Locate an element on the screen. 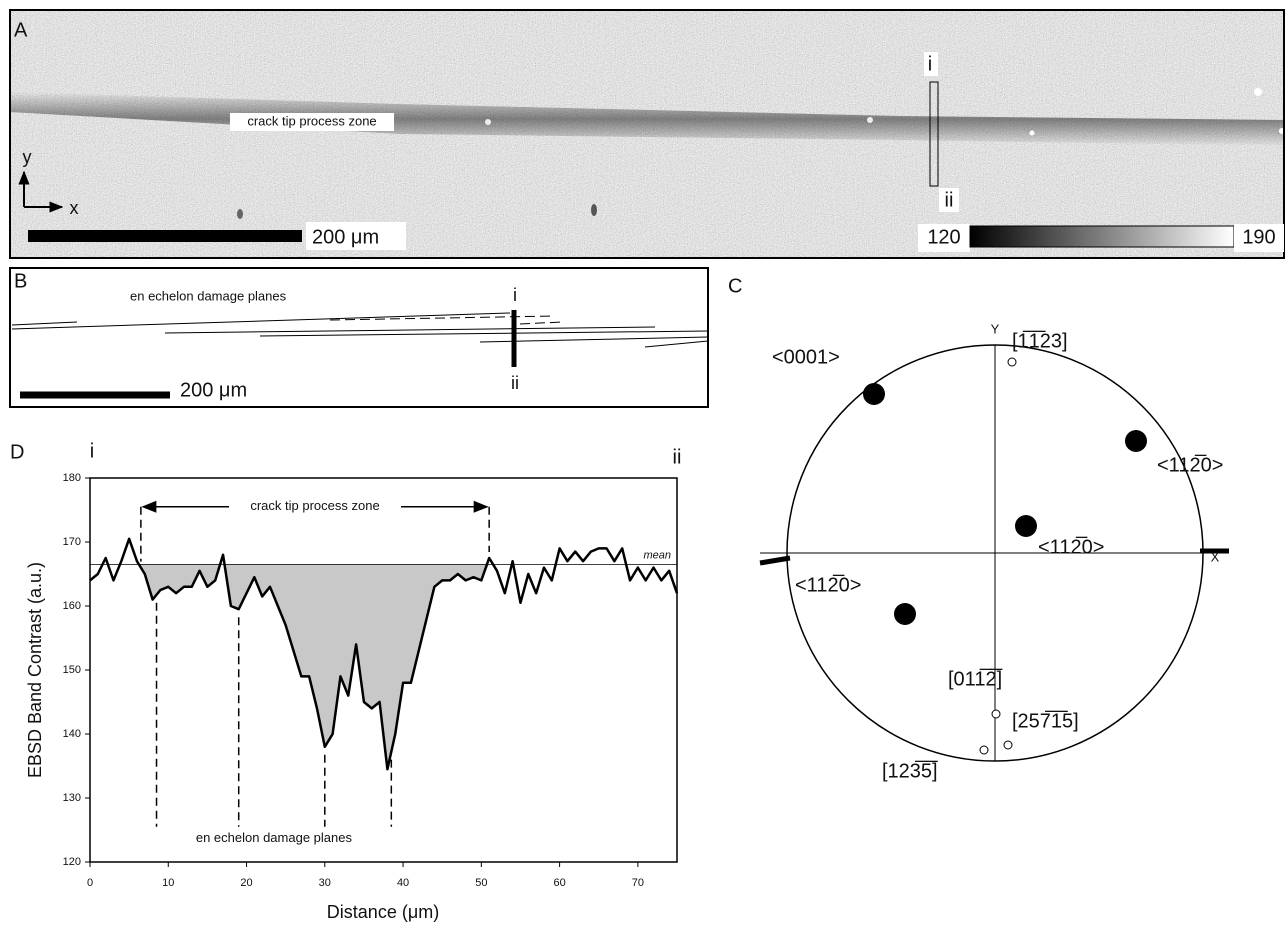  panel-b is located at coordinates (359, 337).